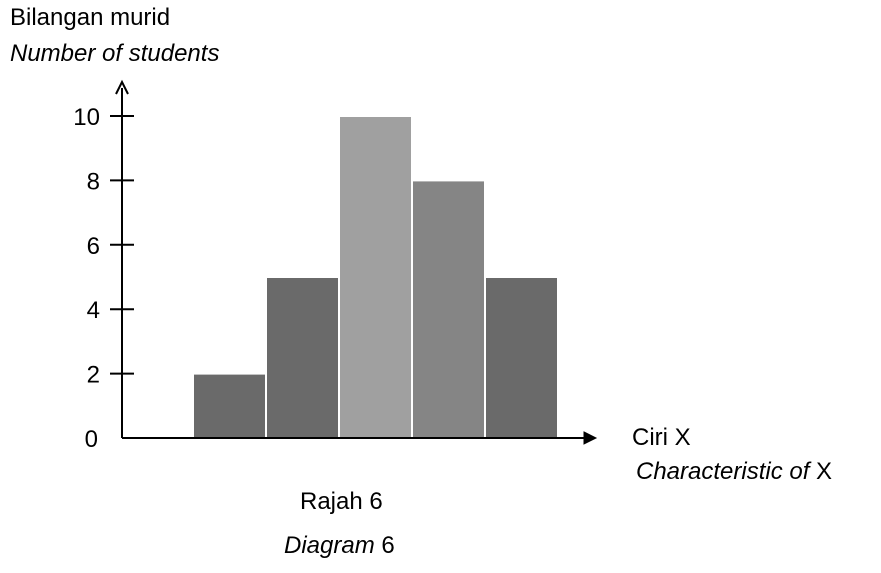  I want to click on caption-english-italic: Diagram, so click(329, 545).